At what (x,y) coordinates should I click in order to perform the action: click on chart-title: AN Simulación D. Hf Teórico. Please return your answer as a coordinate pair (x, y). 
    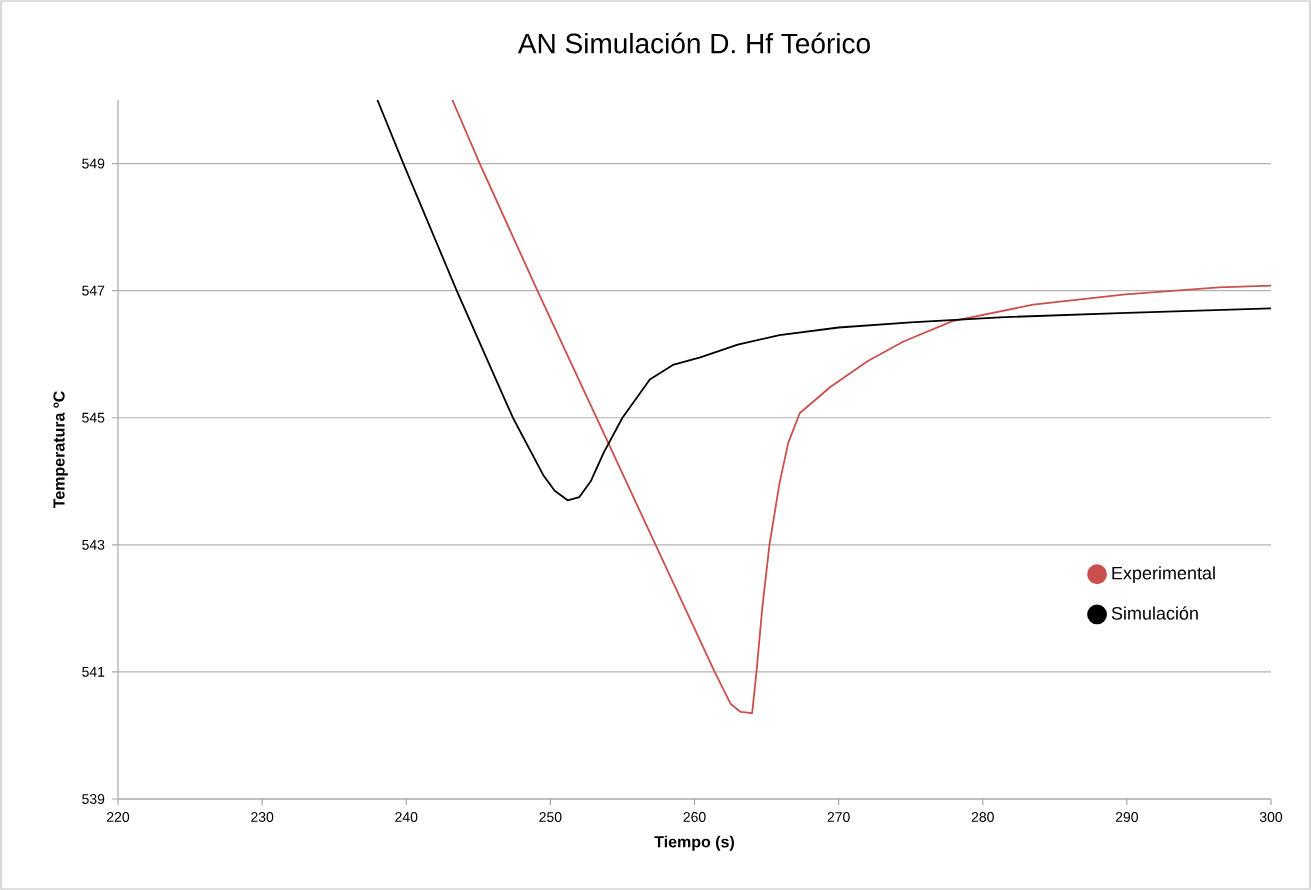
    Looking at the image, I should click on (693, 43).